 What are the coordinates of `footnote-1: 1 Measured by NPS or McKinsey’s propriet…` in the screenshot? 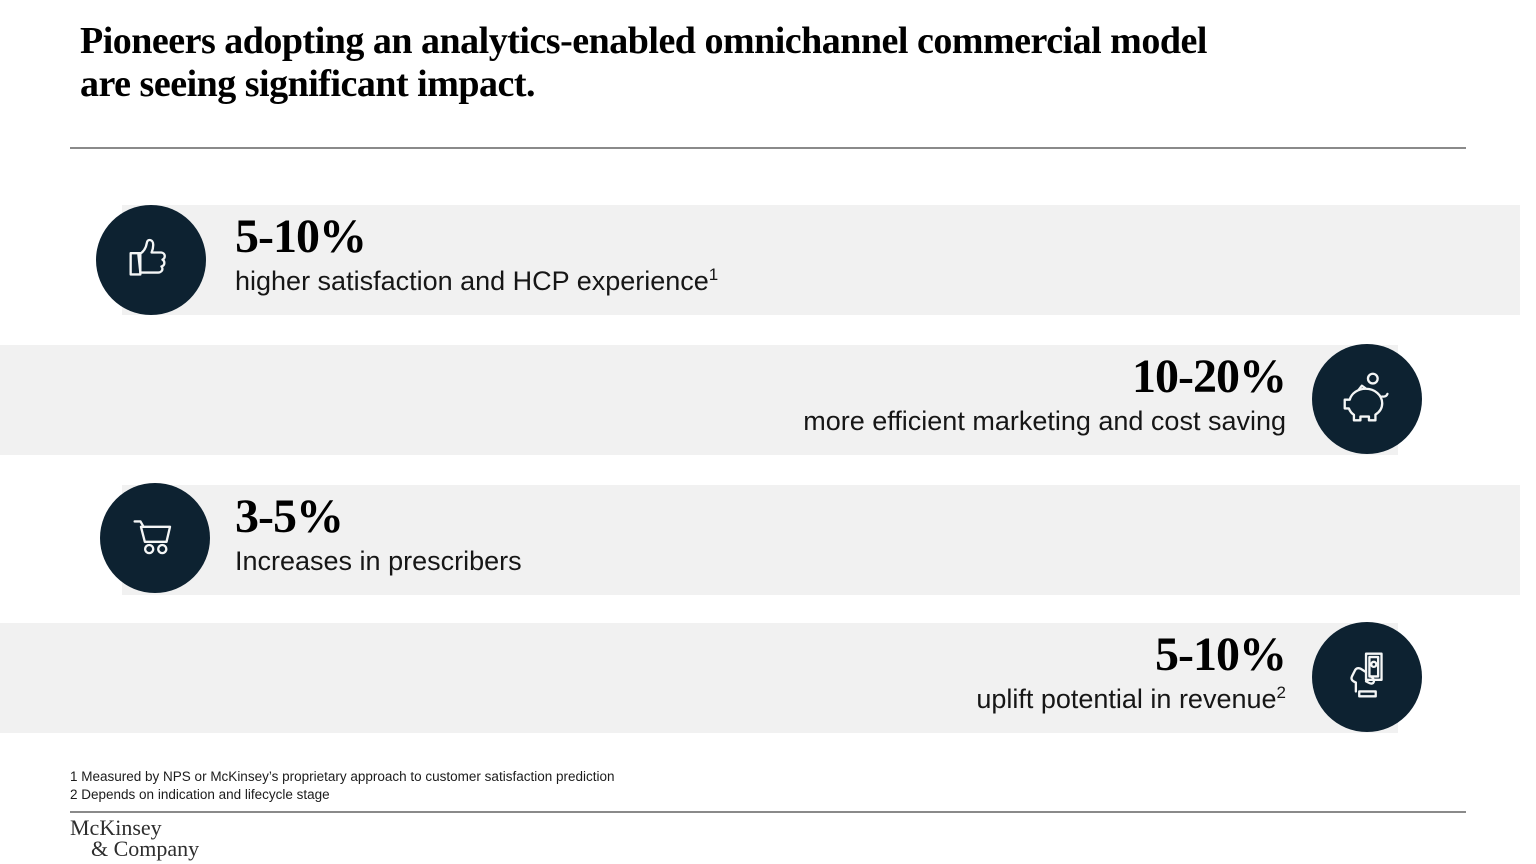 It's located at (342, 776).